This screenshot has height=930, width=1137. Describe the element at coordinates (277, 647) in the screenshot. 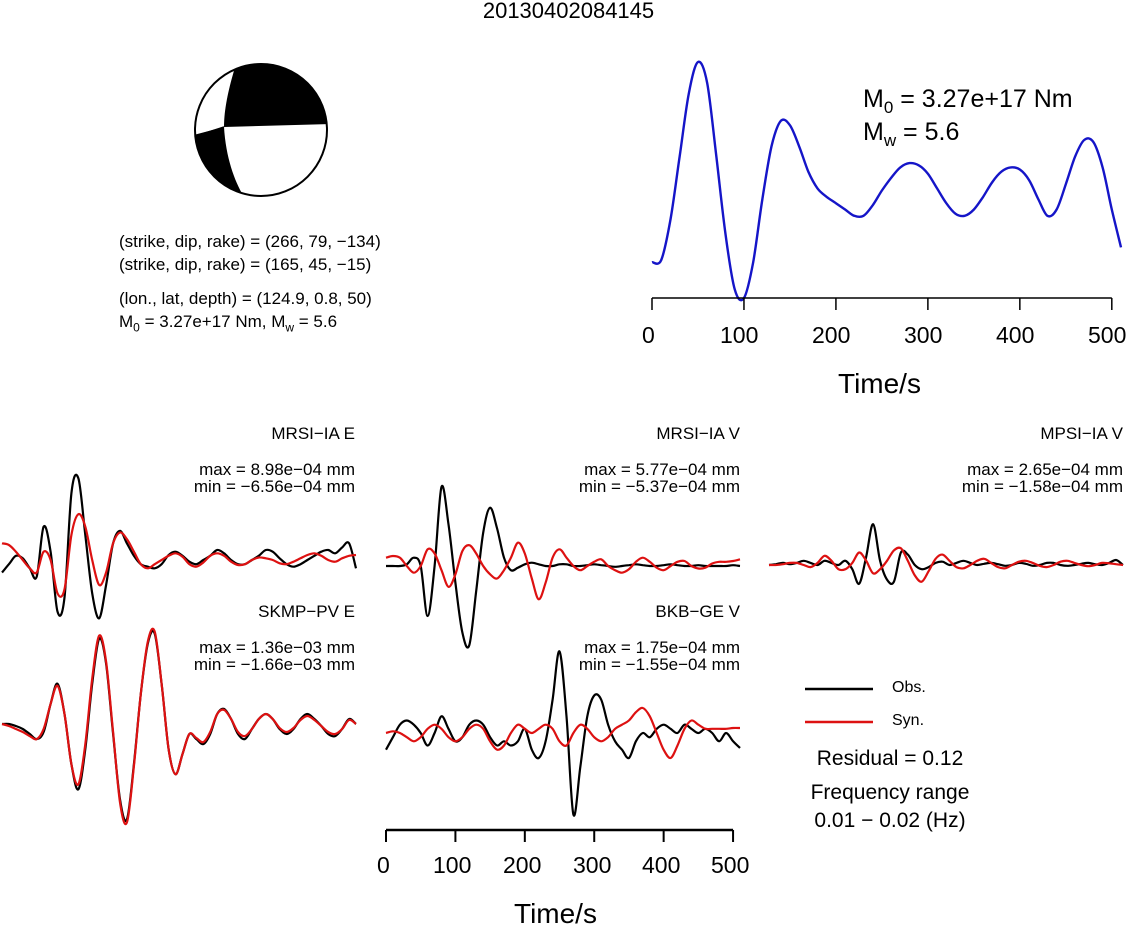

I see `max-amp-skmp-e: max = 1.36e−03 mm` at that location.